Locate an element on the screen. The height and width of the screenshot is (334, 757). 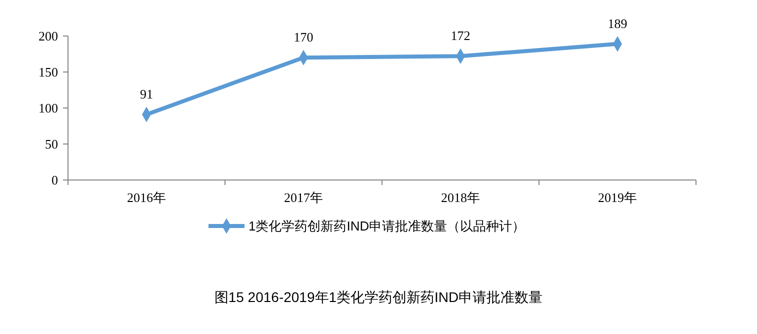
data-label: 172 is located at coordinates (460, 36).